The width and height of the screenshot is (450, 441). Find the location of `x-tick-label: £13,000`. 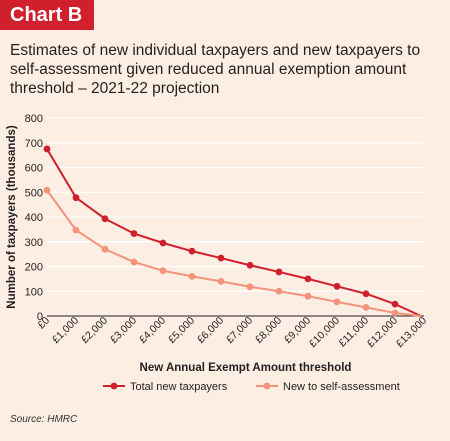

x-tick-label: £13,000 is located at coordinates (411, 332).